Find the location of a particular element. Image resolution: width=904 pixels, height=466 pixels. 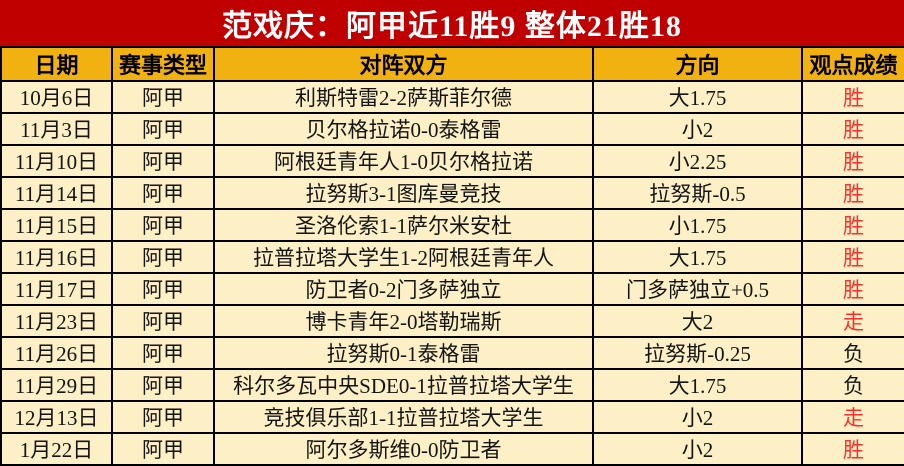

cell-direction: 拉努斯-0.25 is located at coordinates (697, 353).